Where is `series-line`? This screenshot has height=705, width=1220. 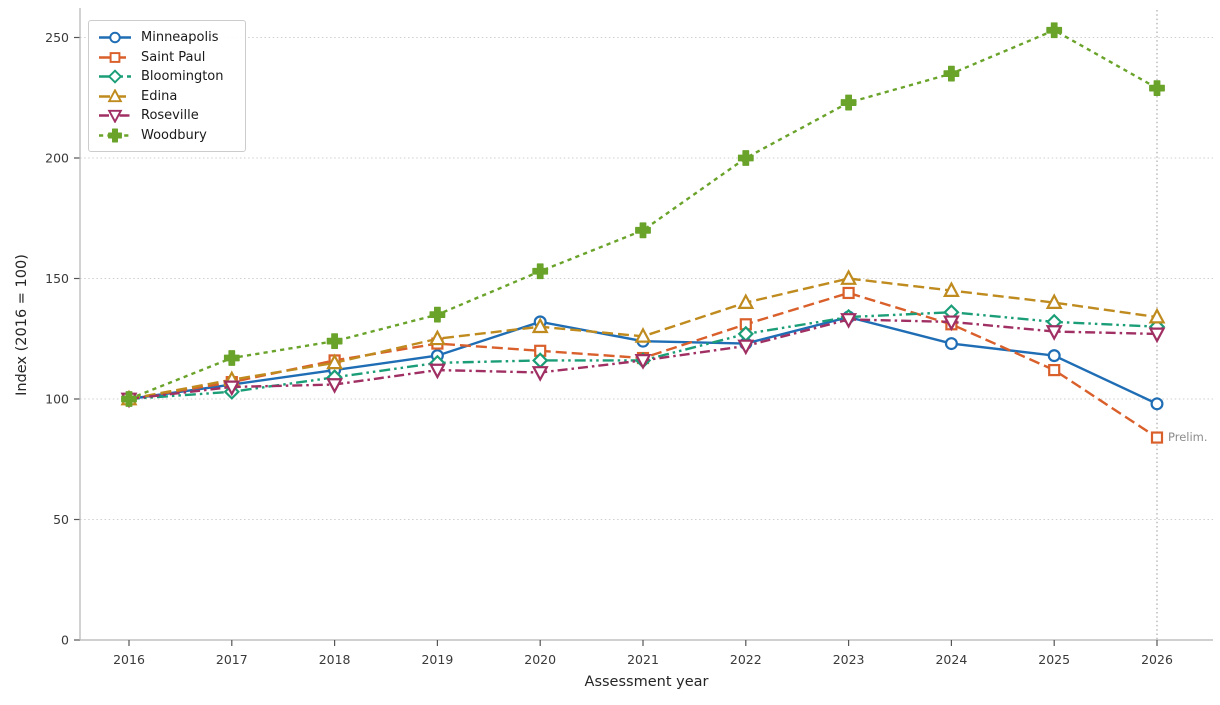
series-line is located at coordinates (643, 356).